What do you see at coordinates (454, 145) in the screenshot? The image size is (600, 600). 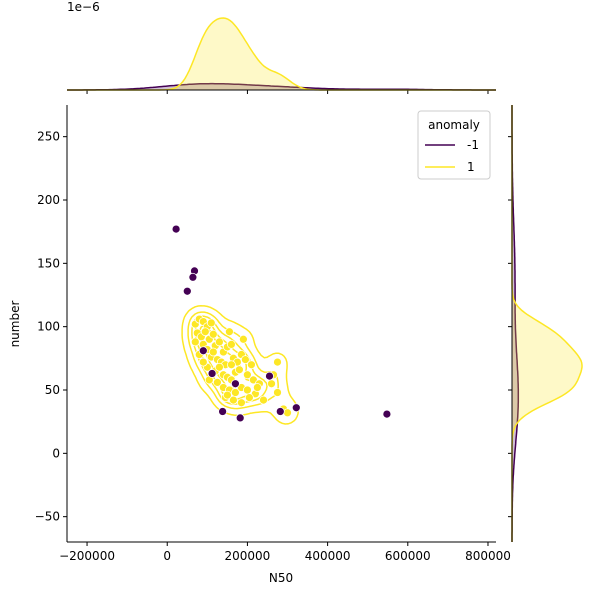 I see `legend: anomaly -1 1` at bounding box center [454, 145].